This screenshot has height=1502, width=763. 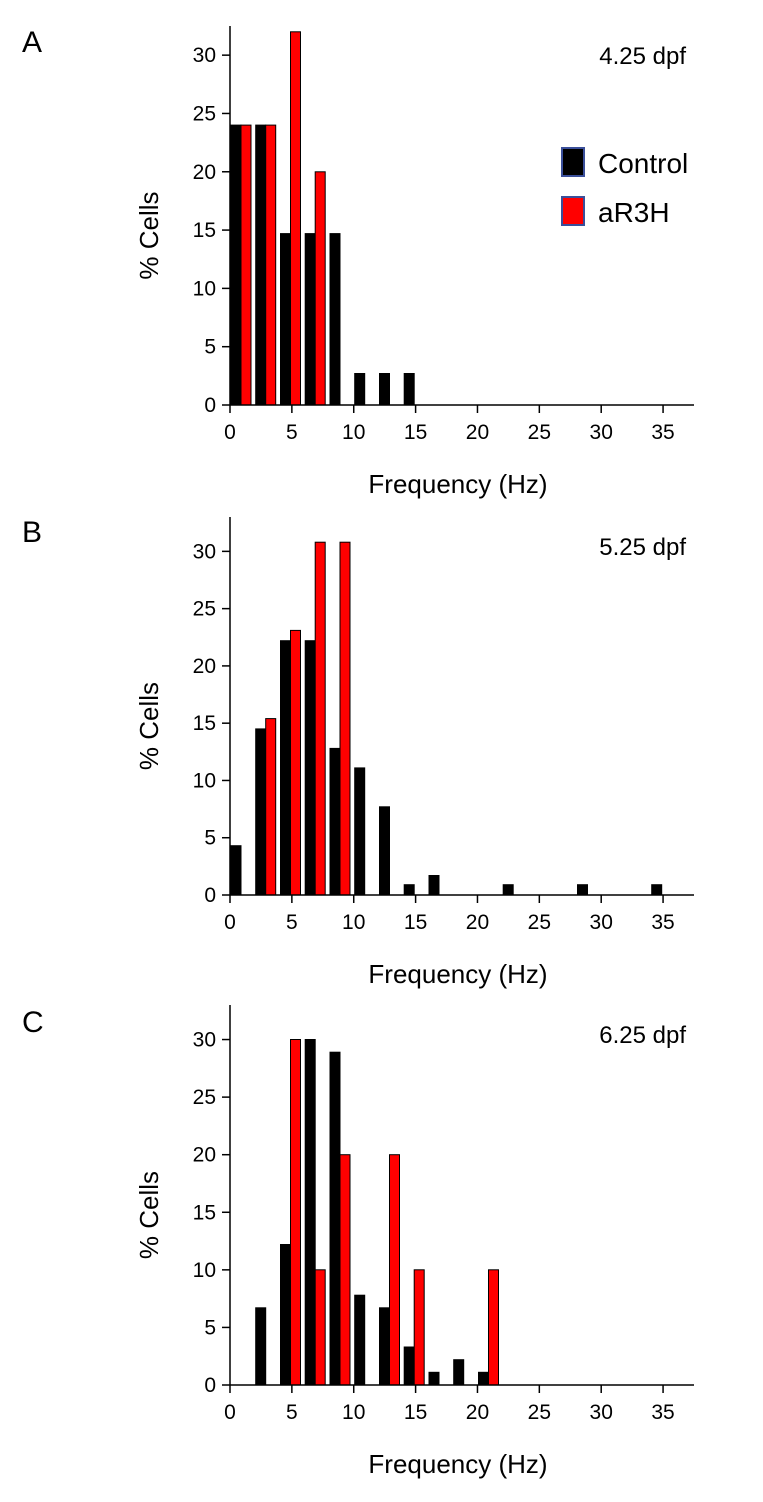 I want to click on panel-annotation: 6.25 dpf, so click(x=642, y=1035).